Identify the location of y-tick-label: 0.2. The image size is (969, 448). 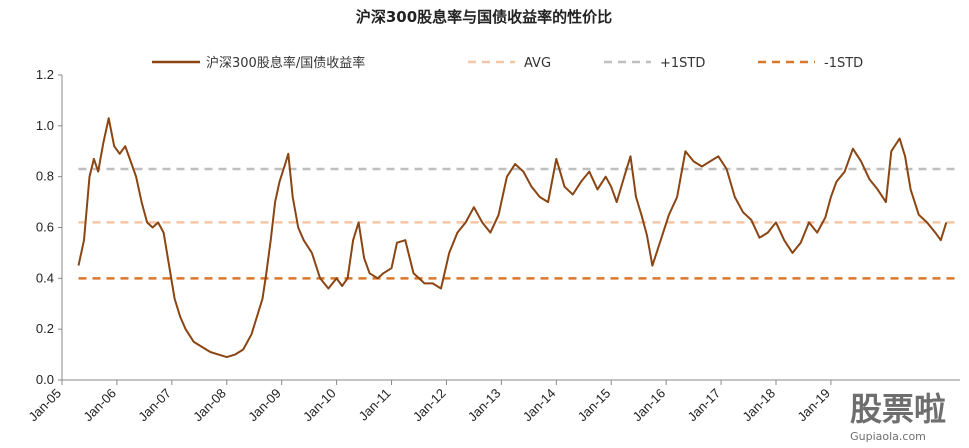
(45, 328).